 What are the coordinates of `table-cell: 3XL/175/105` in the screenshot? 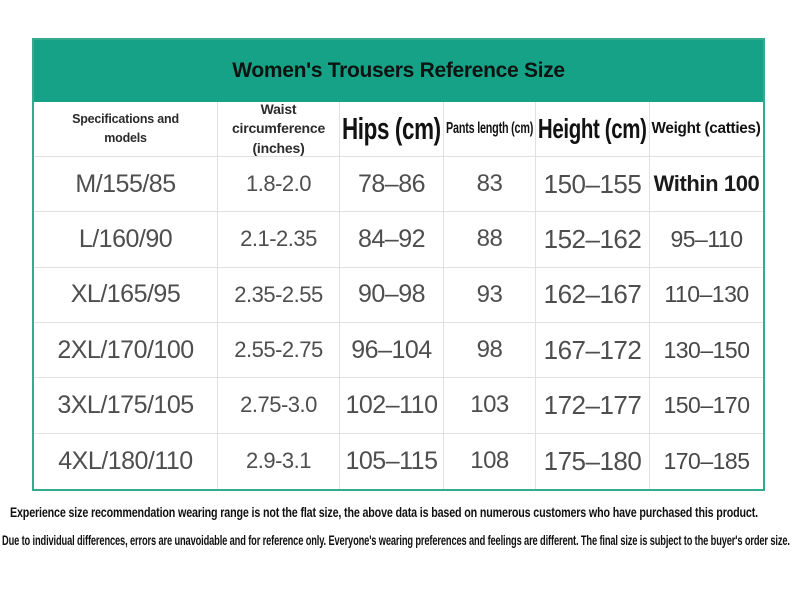 It's located at (126, 406).